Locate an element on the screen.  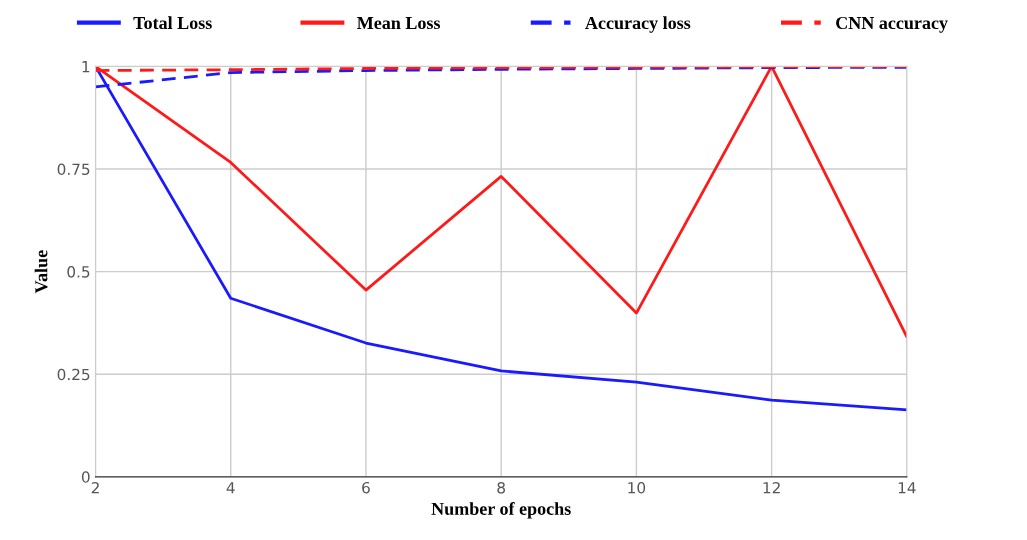
y-tick-label: 1 is located at coordinates (86, 67).